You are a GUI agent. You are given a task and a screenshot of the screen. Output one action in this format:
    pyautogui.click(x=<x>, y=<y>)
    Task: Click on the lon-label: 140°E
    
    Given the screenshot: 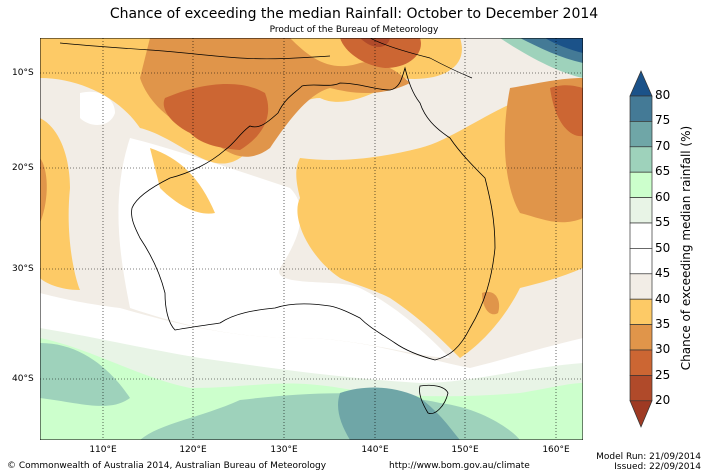 What is the action you would take?
    pyautogui.click(x=375, y=450)
    